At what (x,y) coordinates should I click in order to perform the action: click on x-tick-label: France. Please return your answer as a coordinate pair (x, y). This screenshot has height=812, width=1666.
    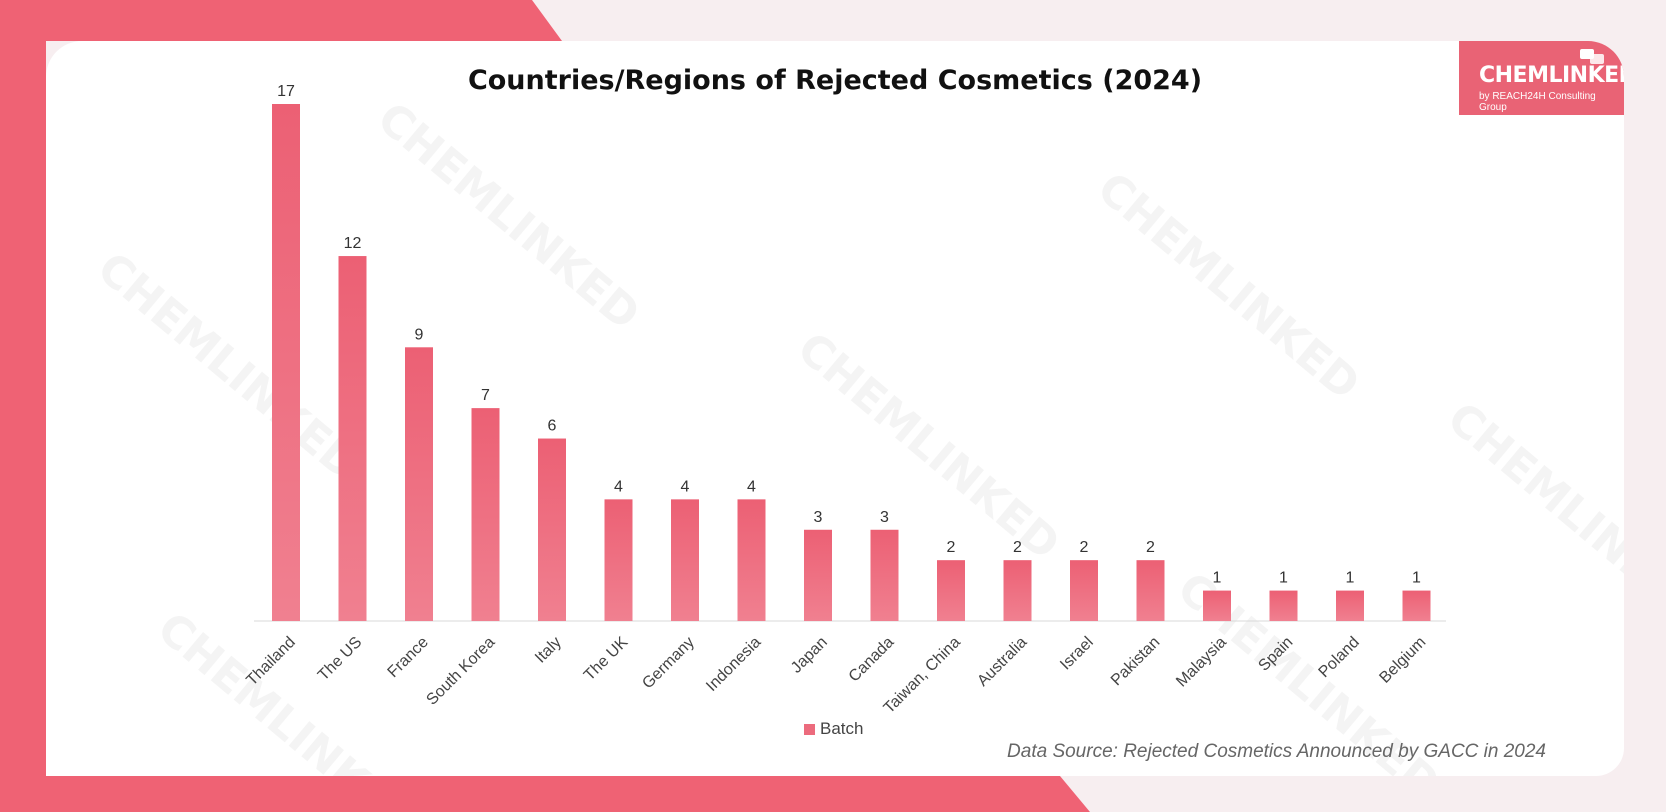
    Looking at the image, I should click on (408, 657).